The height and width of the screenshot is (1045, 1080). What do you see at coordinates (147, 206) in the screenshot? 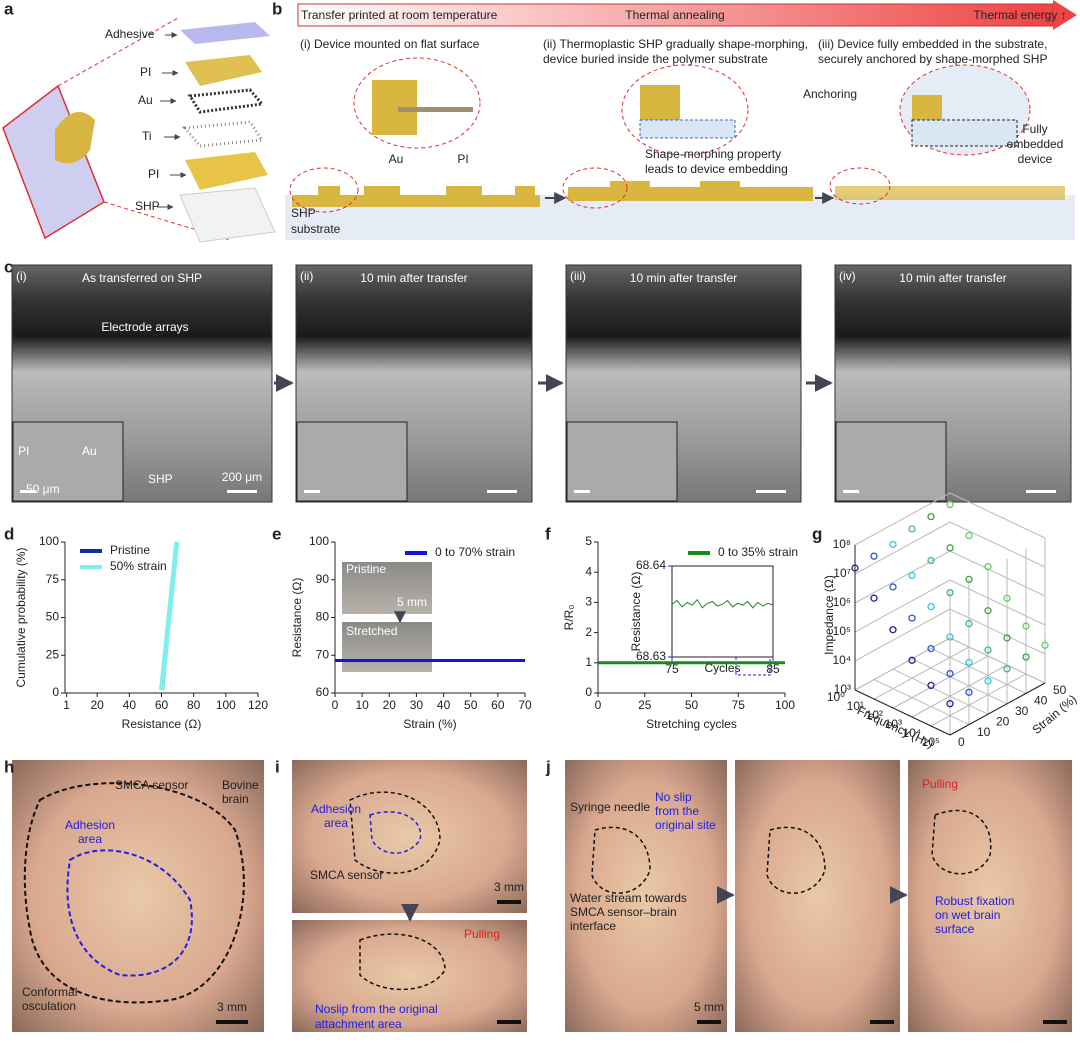
I see `layer-label: SHP` at bounding box center [147, 206].